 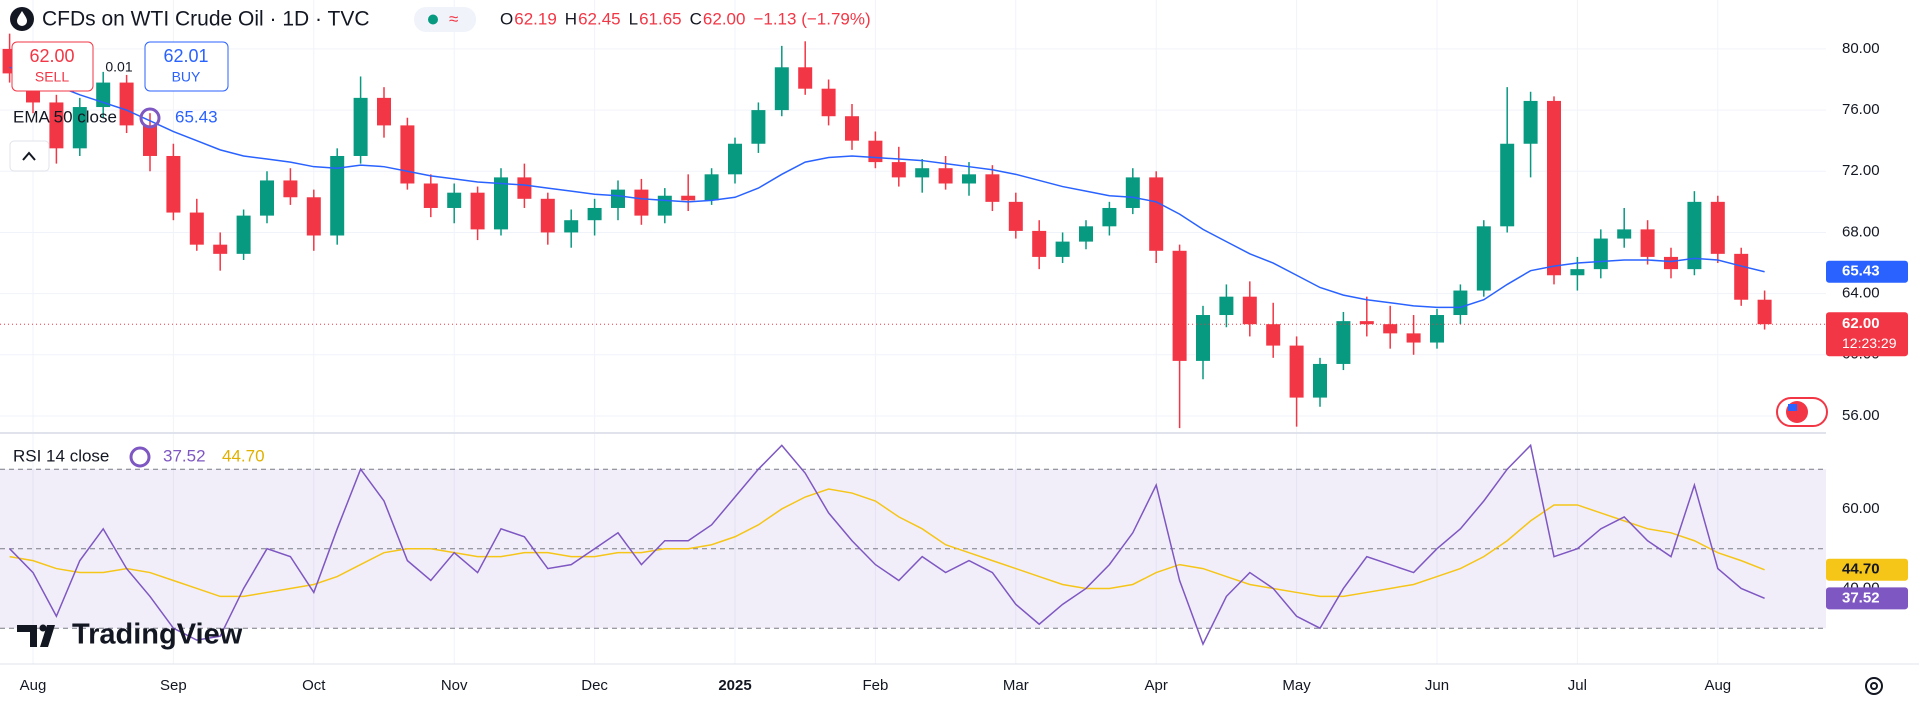 What do you see at coordinates (633, 18) in the screenshot?
I see `ohlc-key: L` at bounding box center [633, 18].